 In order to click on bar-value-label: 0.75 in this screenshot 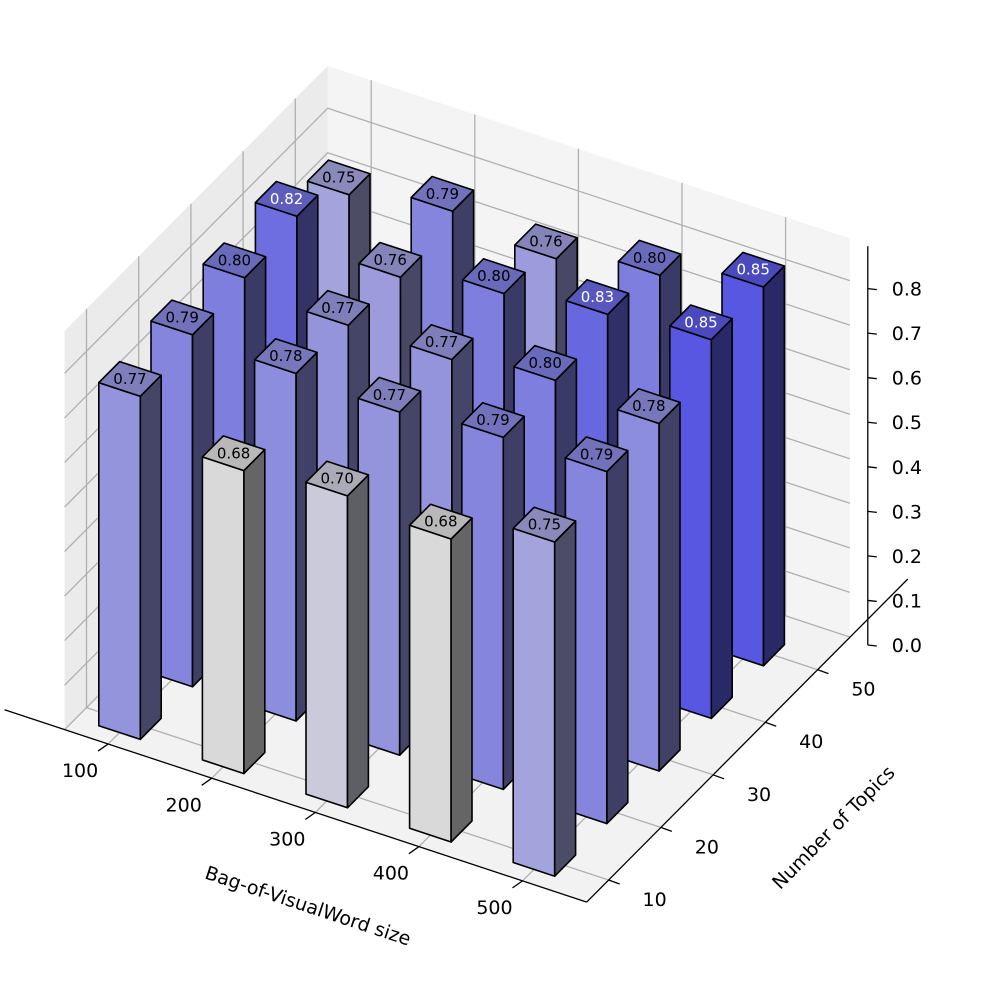, I will do `click(544, 525)`.